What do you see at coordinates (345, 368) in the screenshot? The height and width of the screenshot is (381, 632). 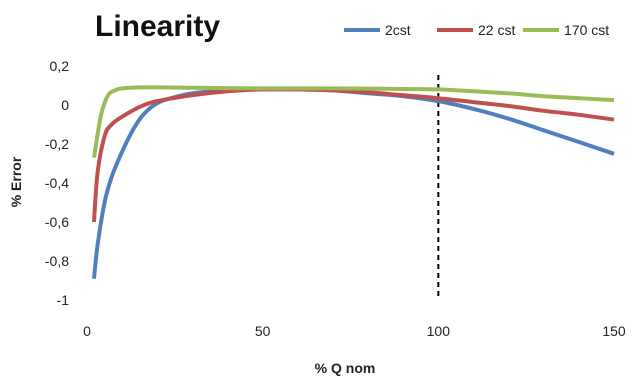 I see `x-axis-title: % Q nom` at bounding box center [345, 368].